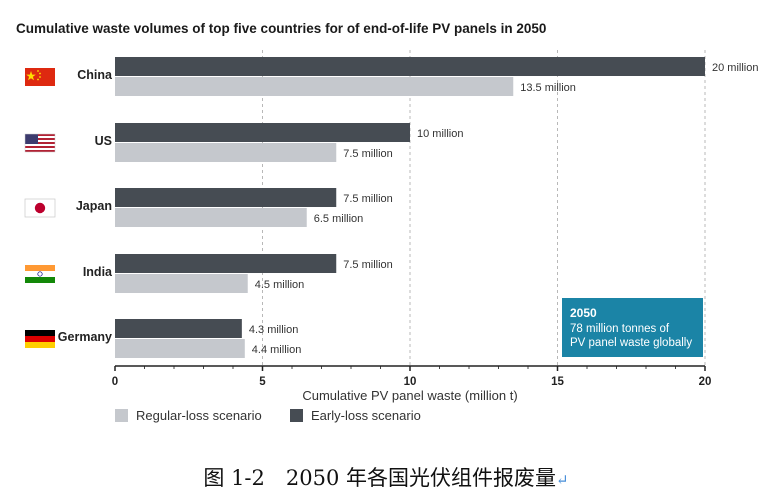  I want to click on annotation-box-bg, so click(632, 327).